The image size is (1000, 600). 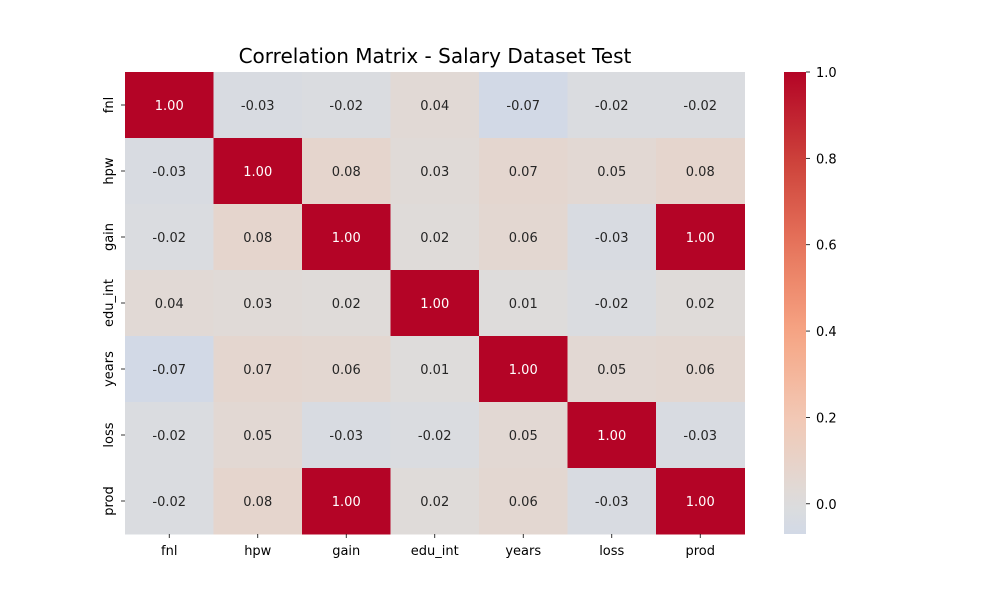 What do you see at coordinates (523, 551) in the screenshot?
I see `x-tick-label: years` at bounding box center [523, 551].